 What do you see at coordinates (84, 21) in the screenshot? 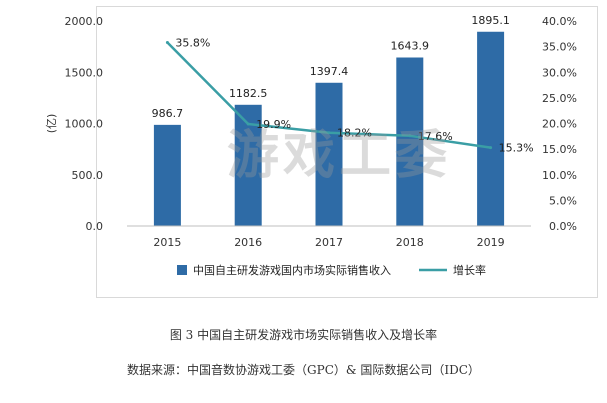
I see `y-tick-label: 2000.0` at bounding box center [84, 21].